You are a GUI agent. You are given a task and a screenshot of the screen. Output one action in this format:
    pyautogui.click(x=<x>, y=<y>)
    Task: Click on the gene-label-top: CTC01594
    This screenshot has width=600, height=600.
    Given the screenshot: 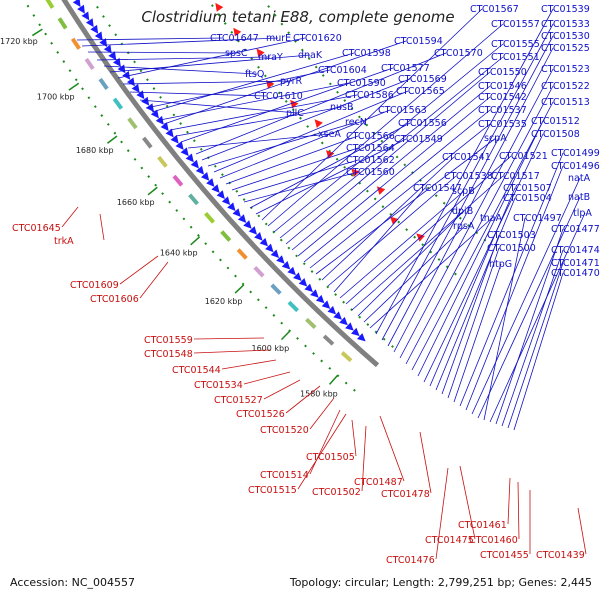 What is the action you would take?
    pyautogui.click(x=418, y=41)
    